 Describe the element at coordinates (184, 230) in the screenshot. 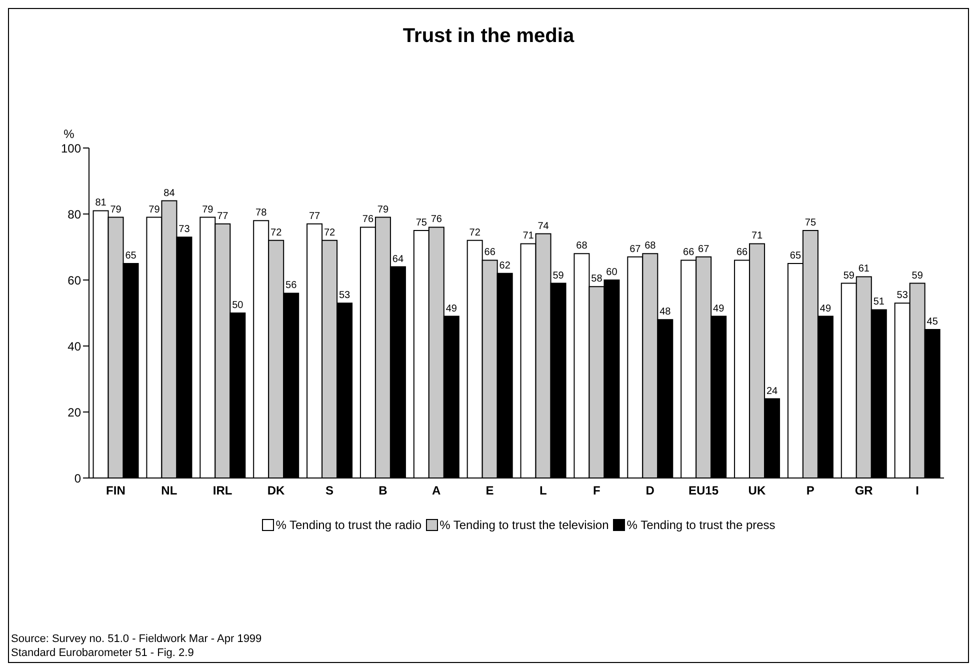

I see `data-label: 73` at that location.